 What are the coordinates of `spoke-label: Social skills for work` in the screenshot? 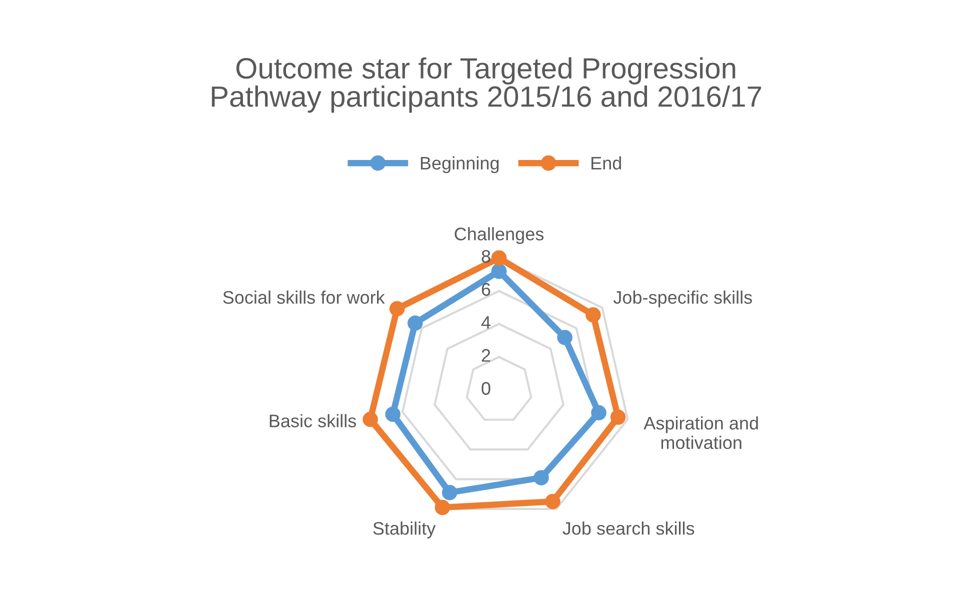 It's located at (304, 297).